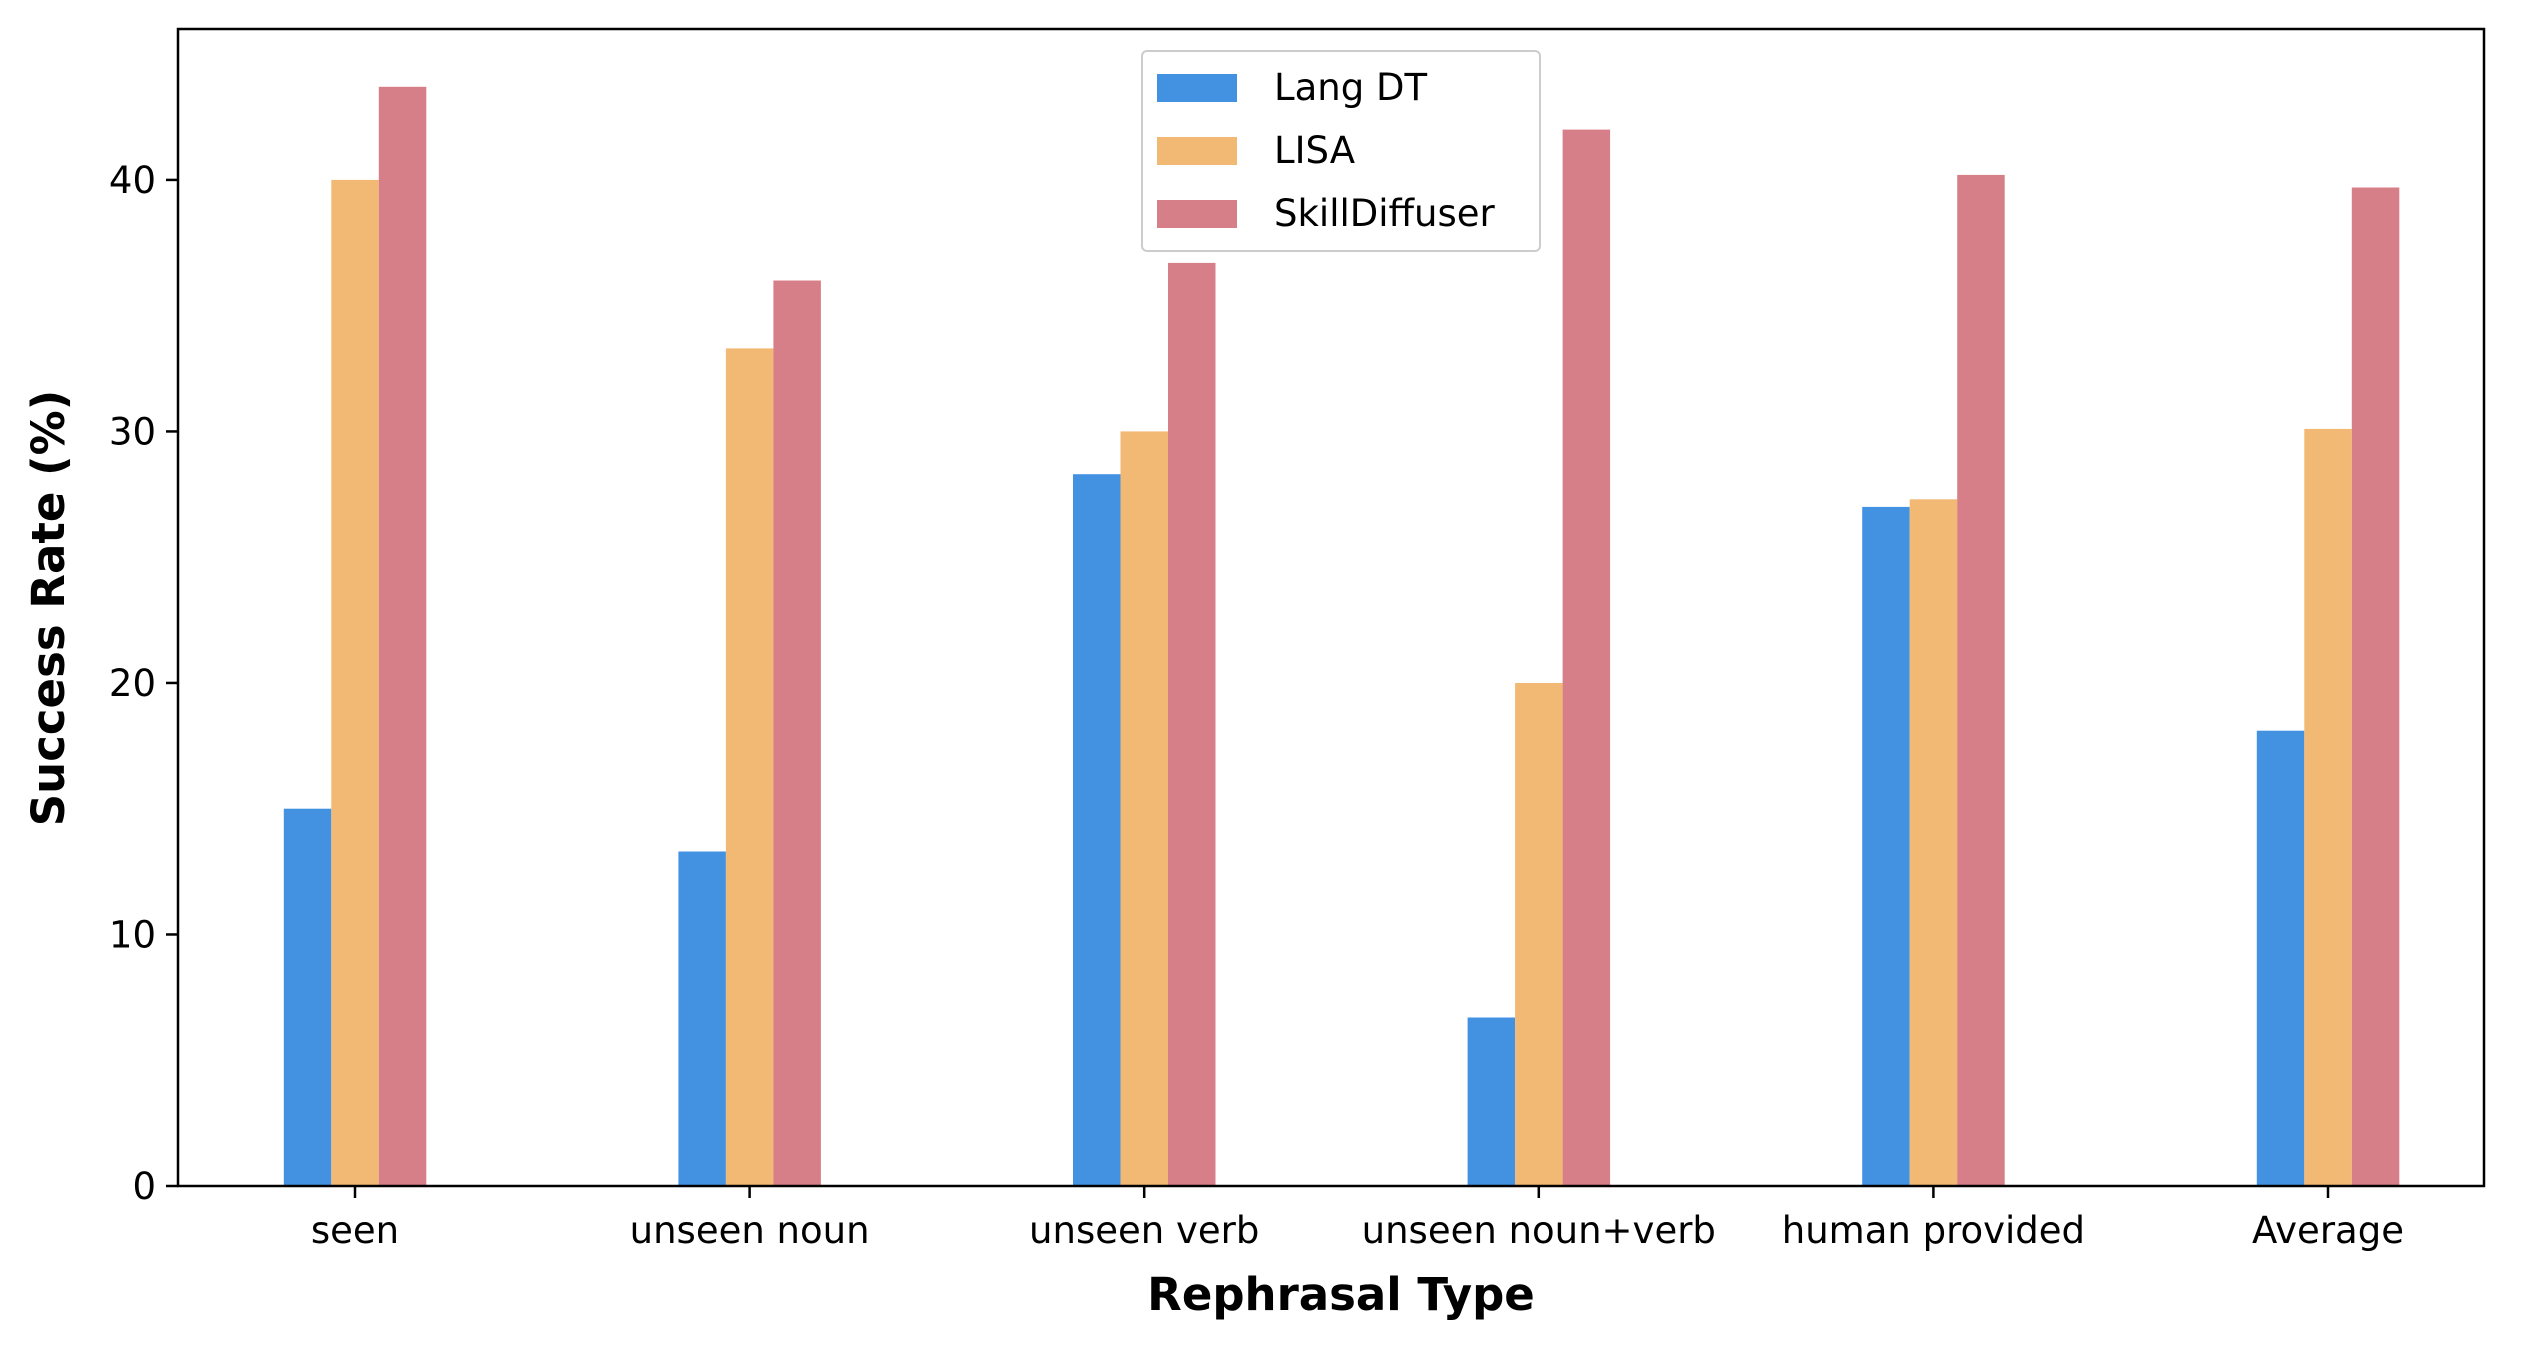  I want to click on x-axis-label: Rephrasal Type, so click(1341, 1294).